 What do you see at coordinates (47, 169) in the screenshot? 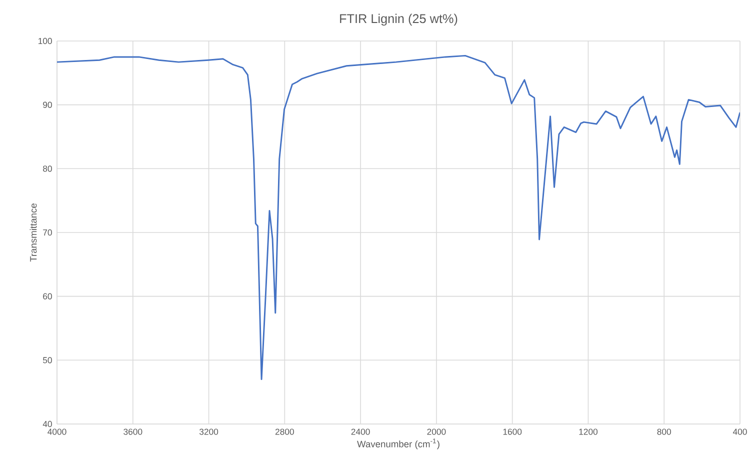
I see `y-tick-label: 80` at bounding box center [47, 169].